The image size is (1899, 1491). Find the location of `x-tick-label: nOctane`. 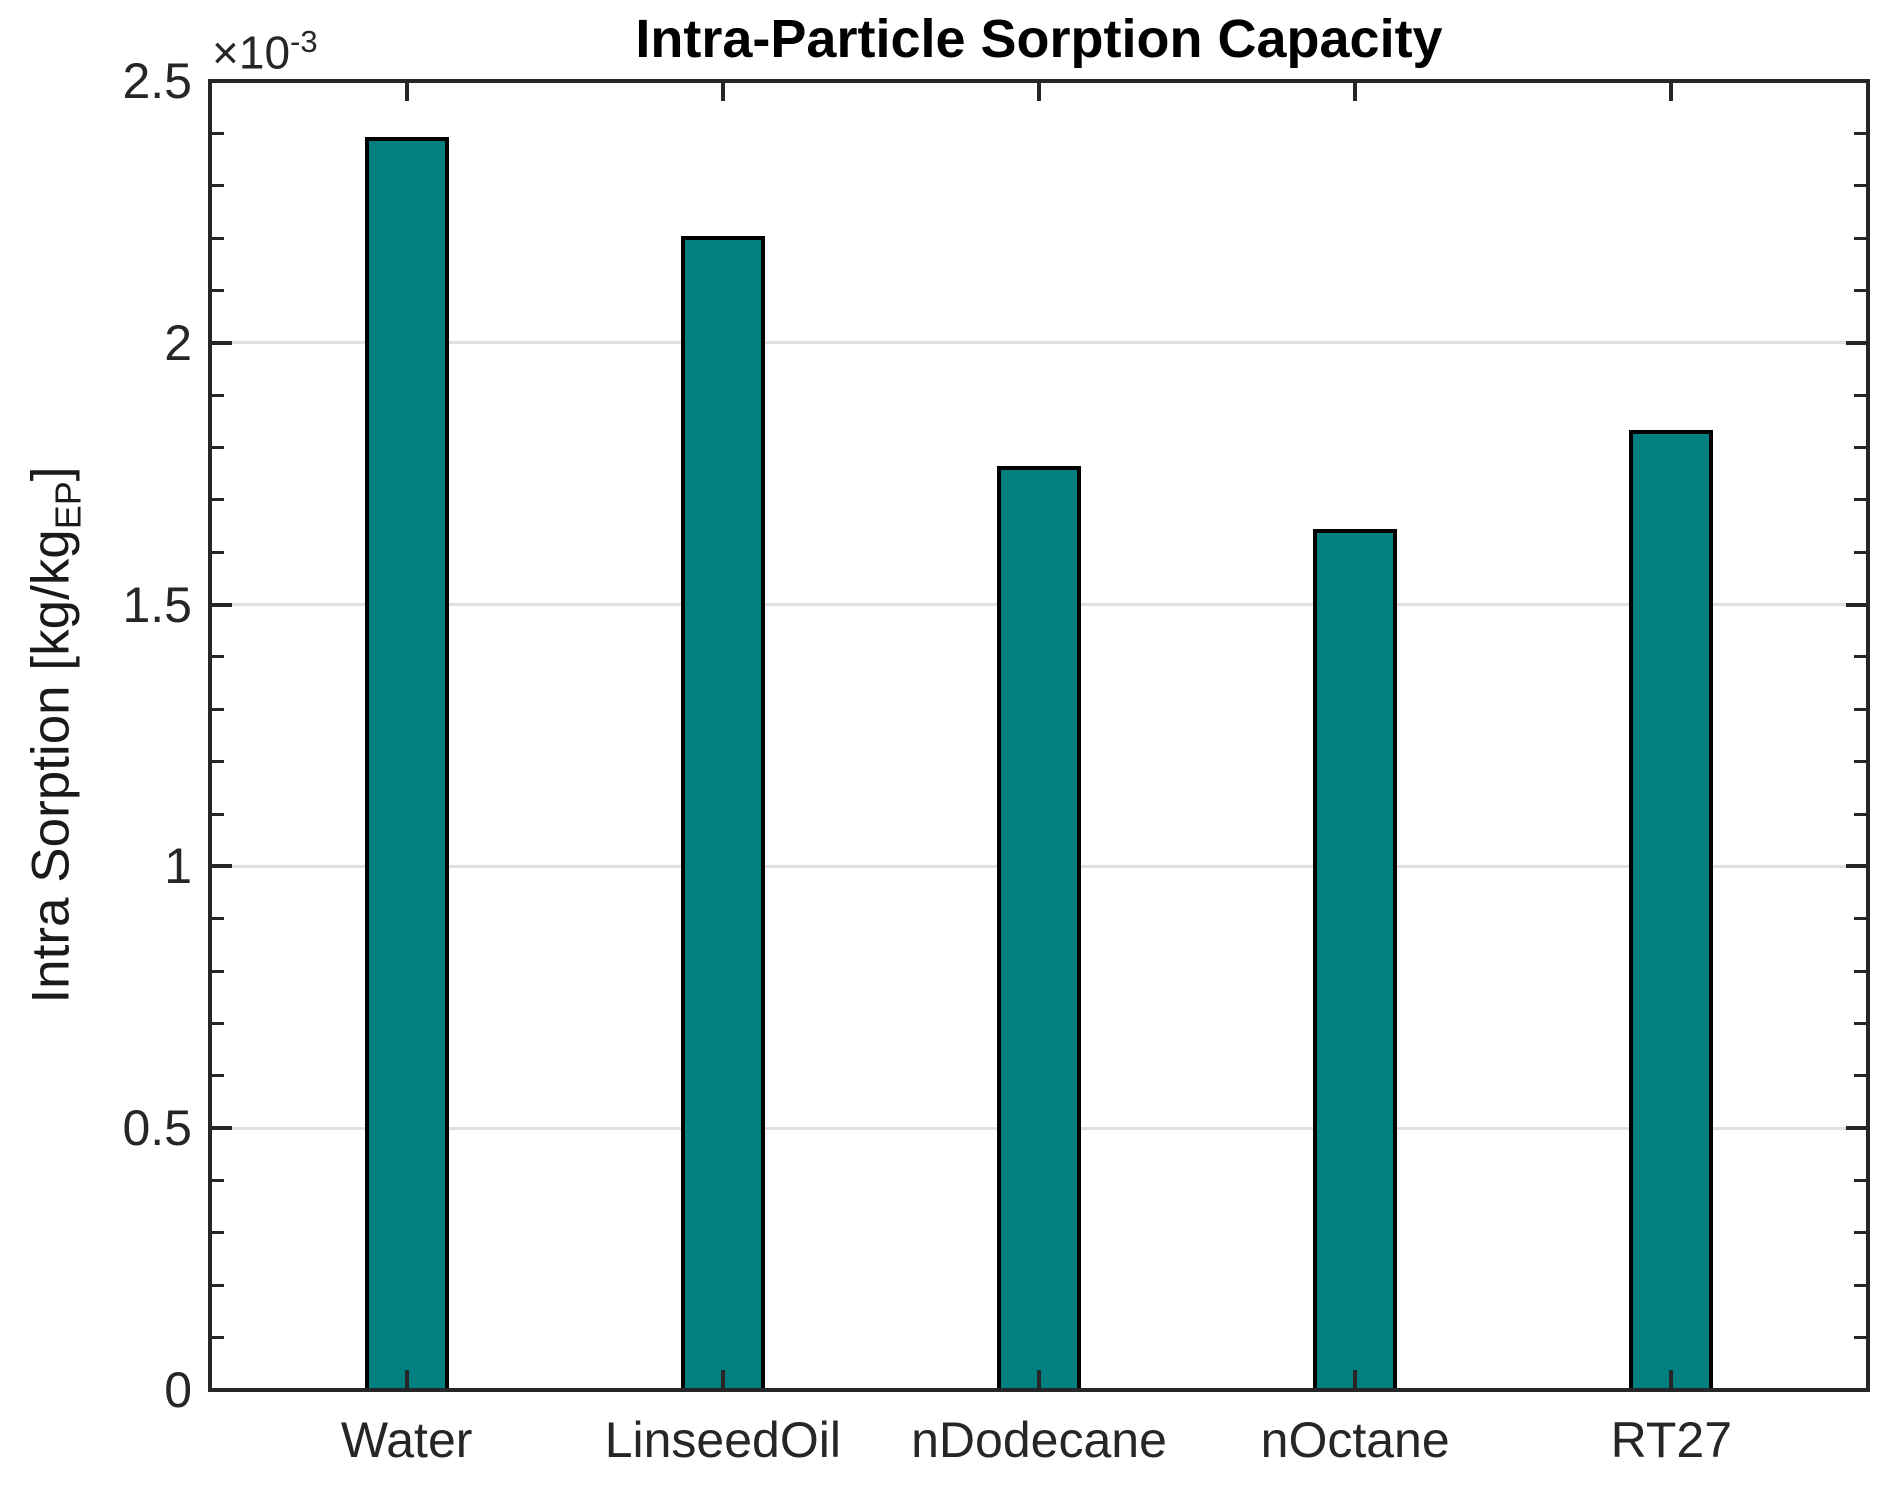

x-tick-label: nOctane is located at coordinates (1355, 1440).